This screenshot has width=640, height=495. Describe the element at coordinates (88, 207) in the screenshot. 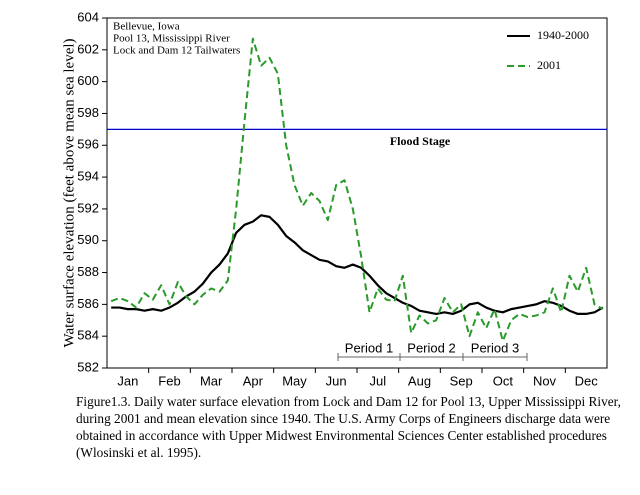

I see `y-tick-label: 592` at that location.